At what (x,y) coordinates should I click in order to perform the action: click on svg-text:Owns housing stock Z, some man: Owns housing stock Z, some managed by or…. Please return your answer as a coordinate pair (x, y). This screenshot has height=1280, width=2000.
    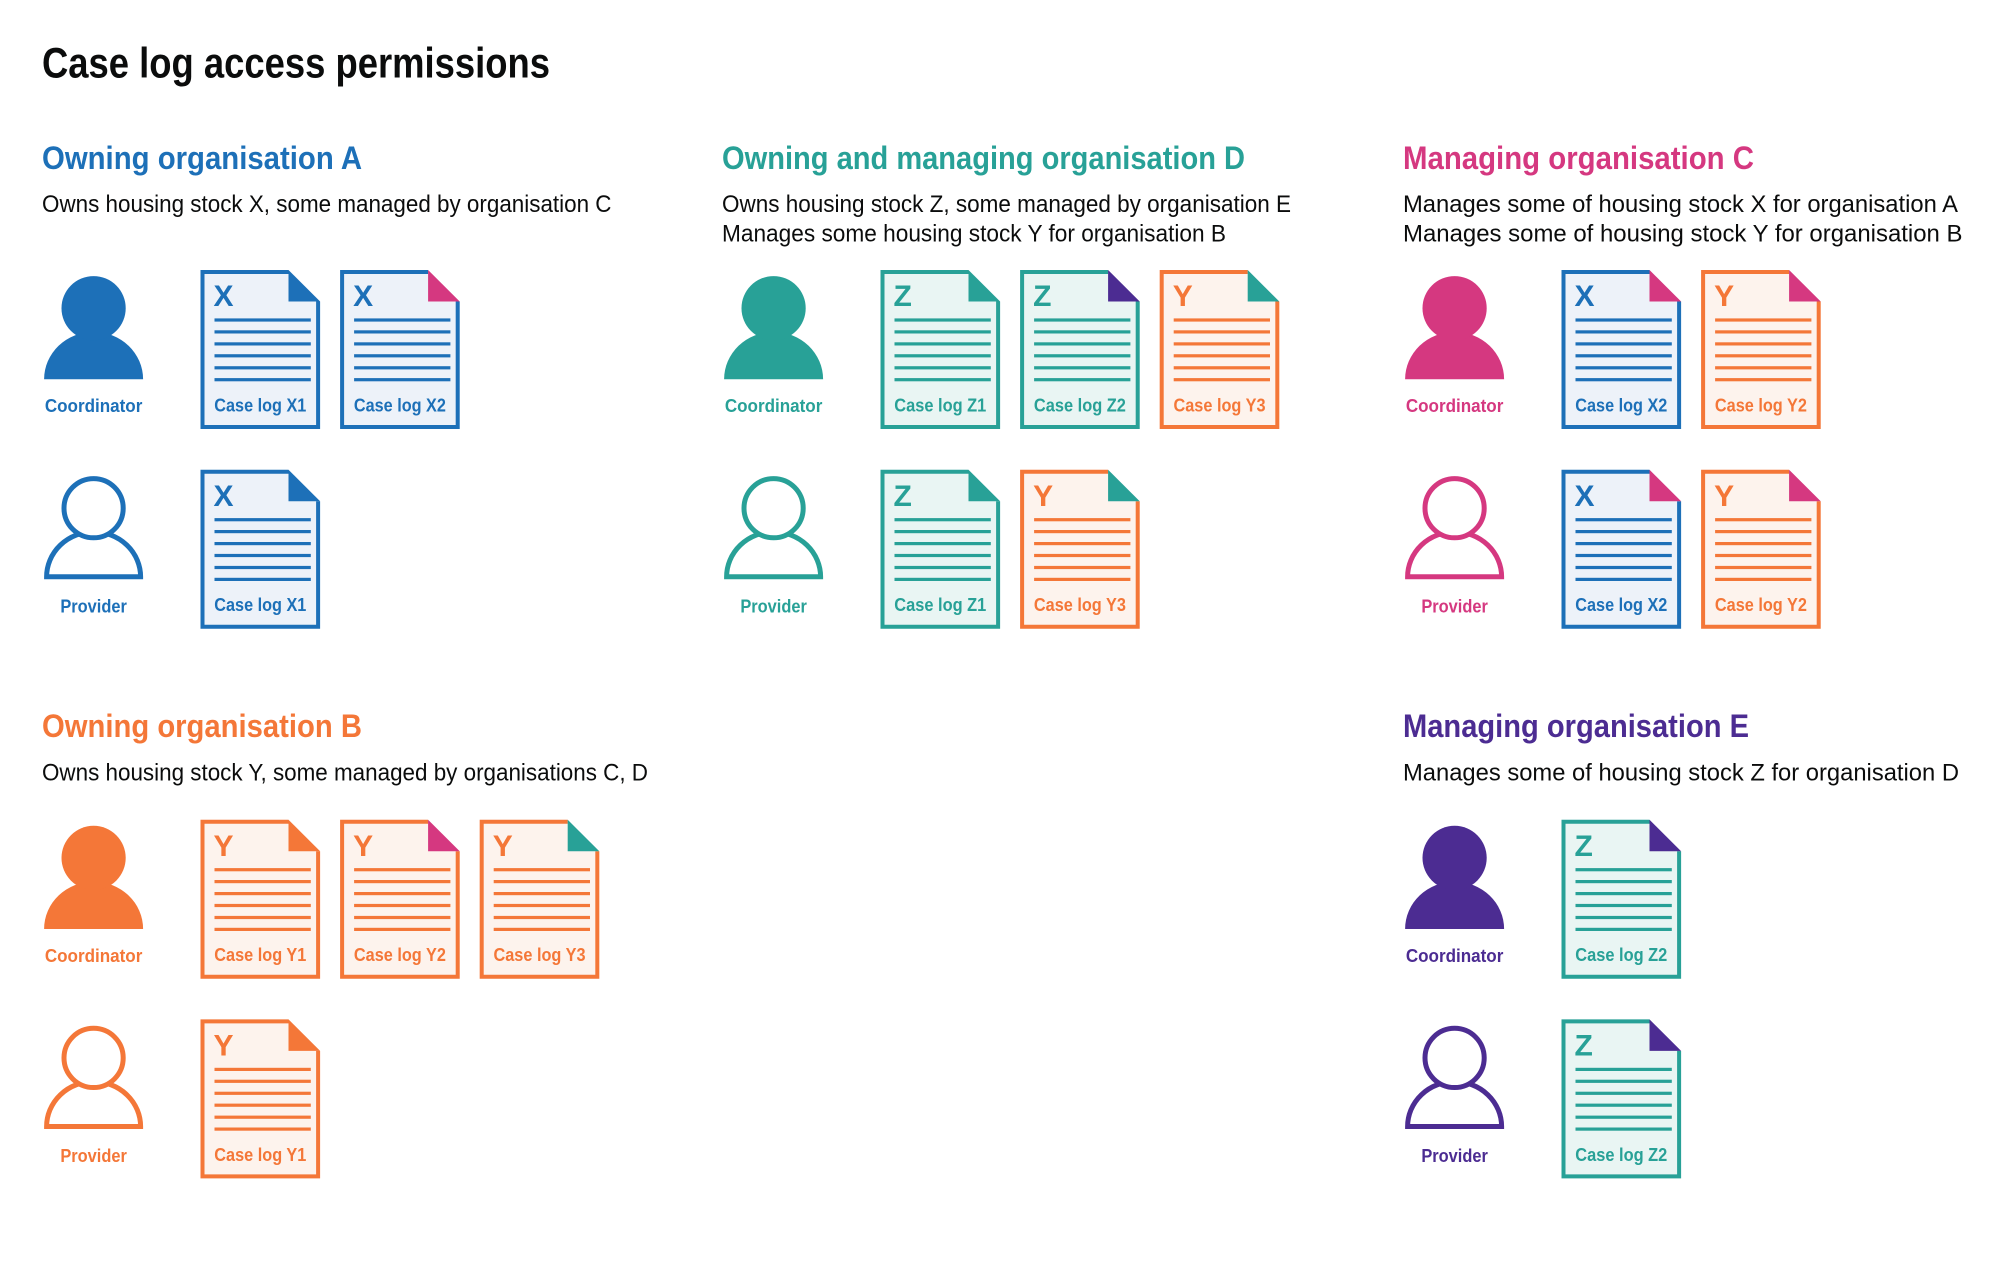
    Looking at the image, I should click on (1006, 204).